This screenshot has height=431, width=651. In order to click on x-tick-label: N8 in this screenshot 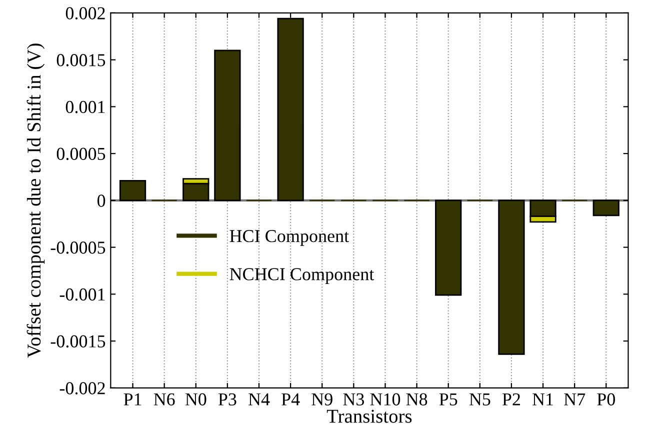, I will do `click(417, 399)`.